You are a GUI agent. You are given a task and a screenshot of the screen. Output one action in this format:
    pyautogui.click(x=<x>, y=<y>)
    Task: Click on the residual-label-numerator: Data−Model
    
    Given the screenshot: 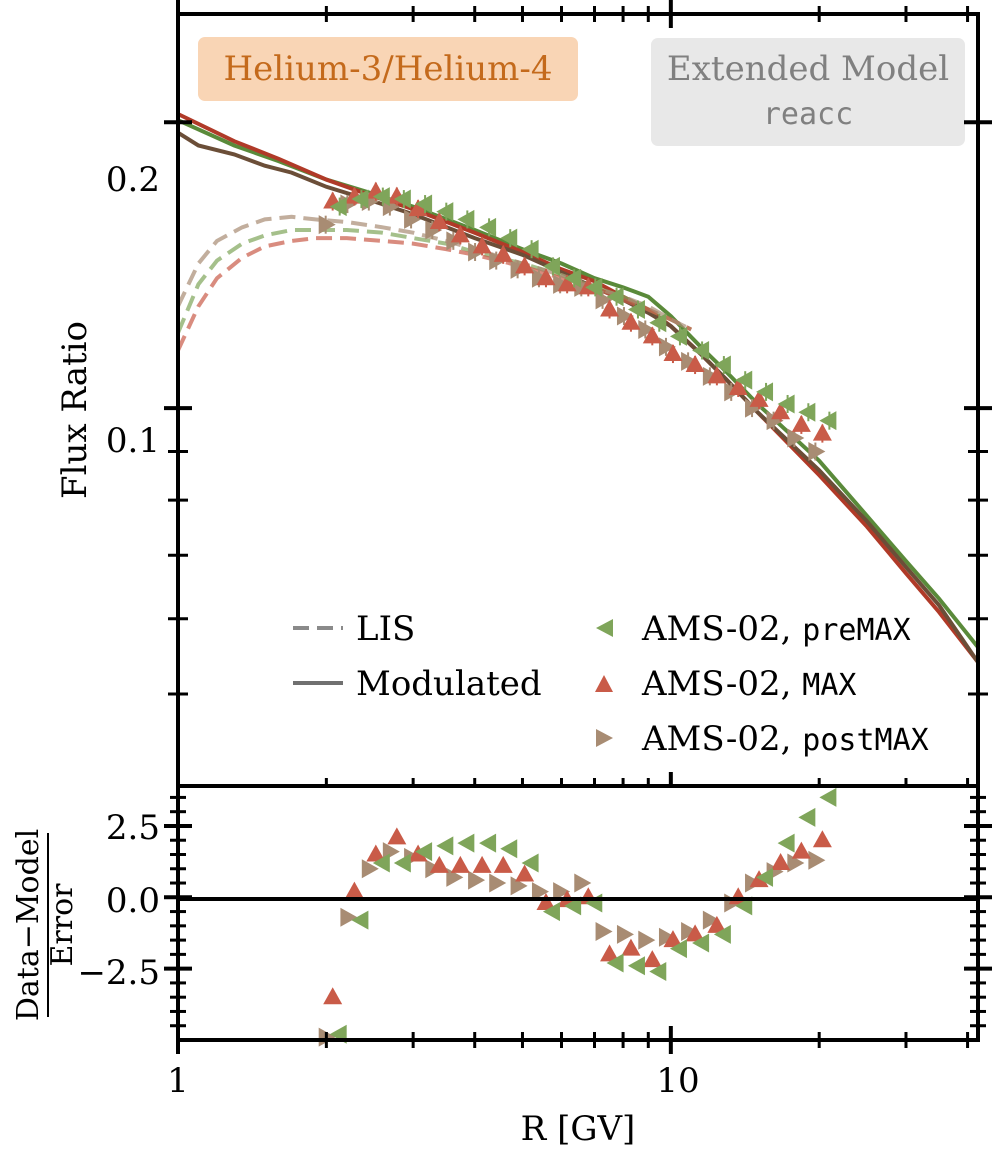 What is the action you would take?
    pyautogui.click(x=28, y=925)
    